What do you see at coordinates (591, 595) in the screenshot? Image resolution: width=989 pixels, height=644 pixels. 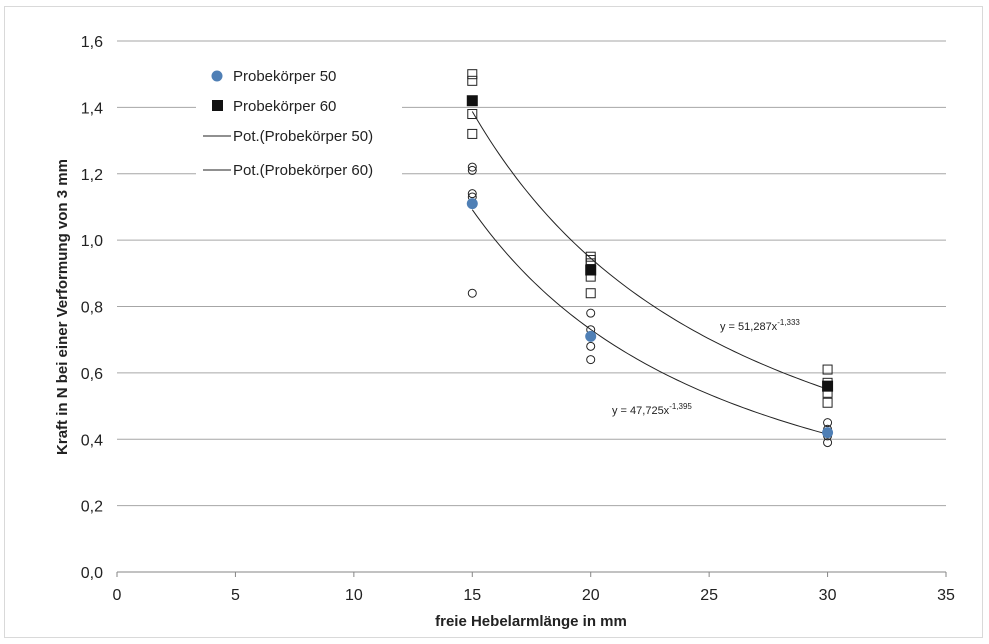 I see `x-tick-label: 20` at bounding box center [591, 595].